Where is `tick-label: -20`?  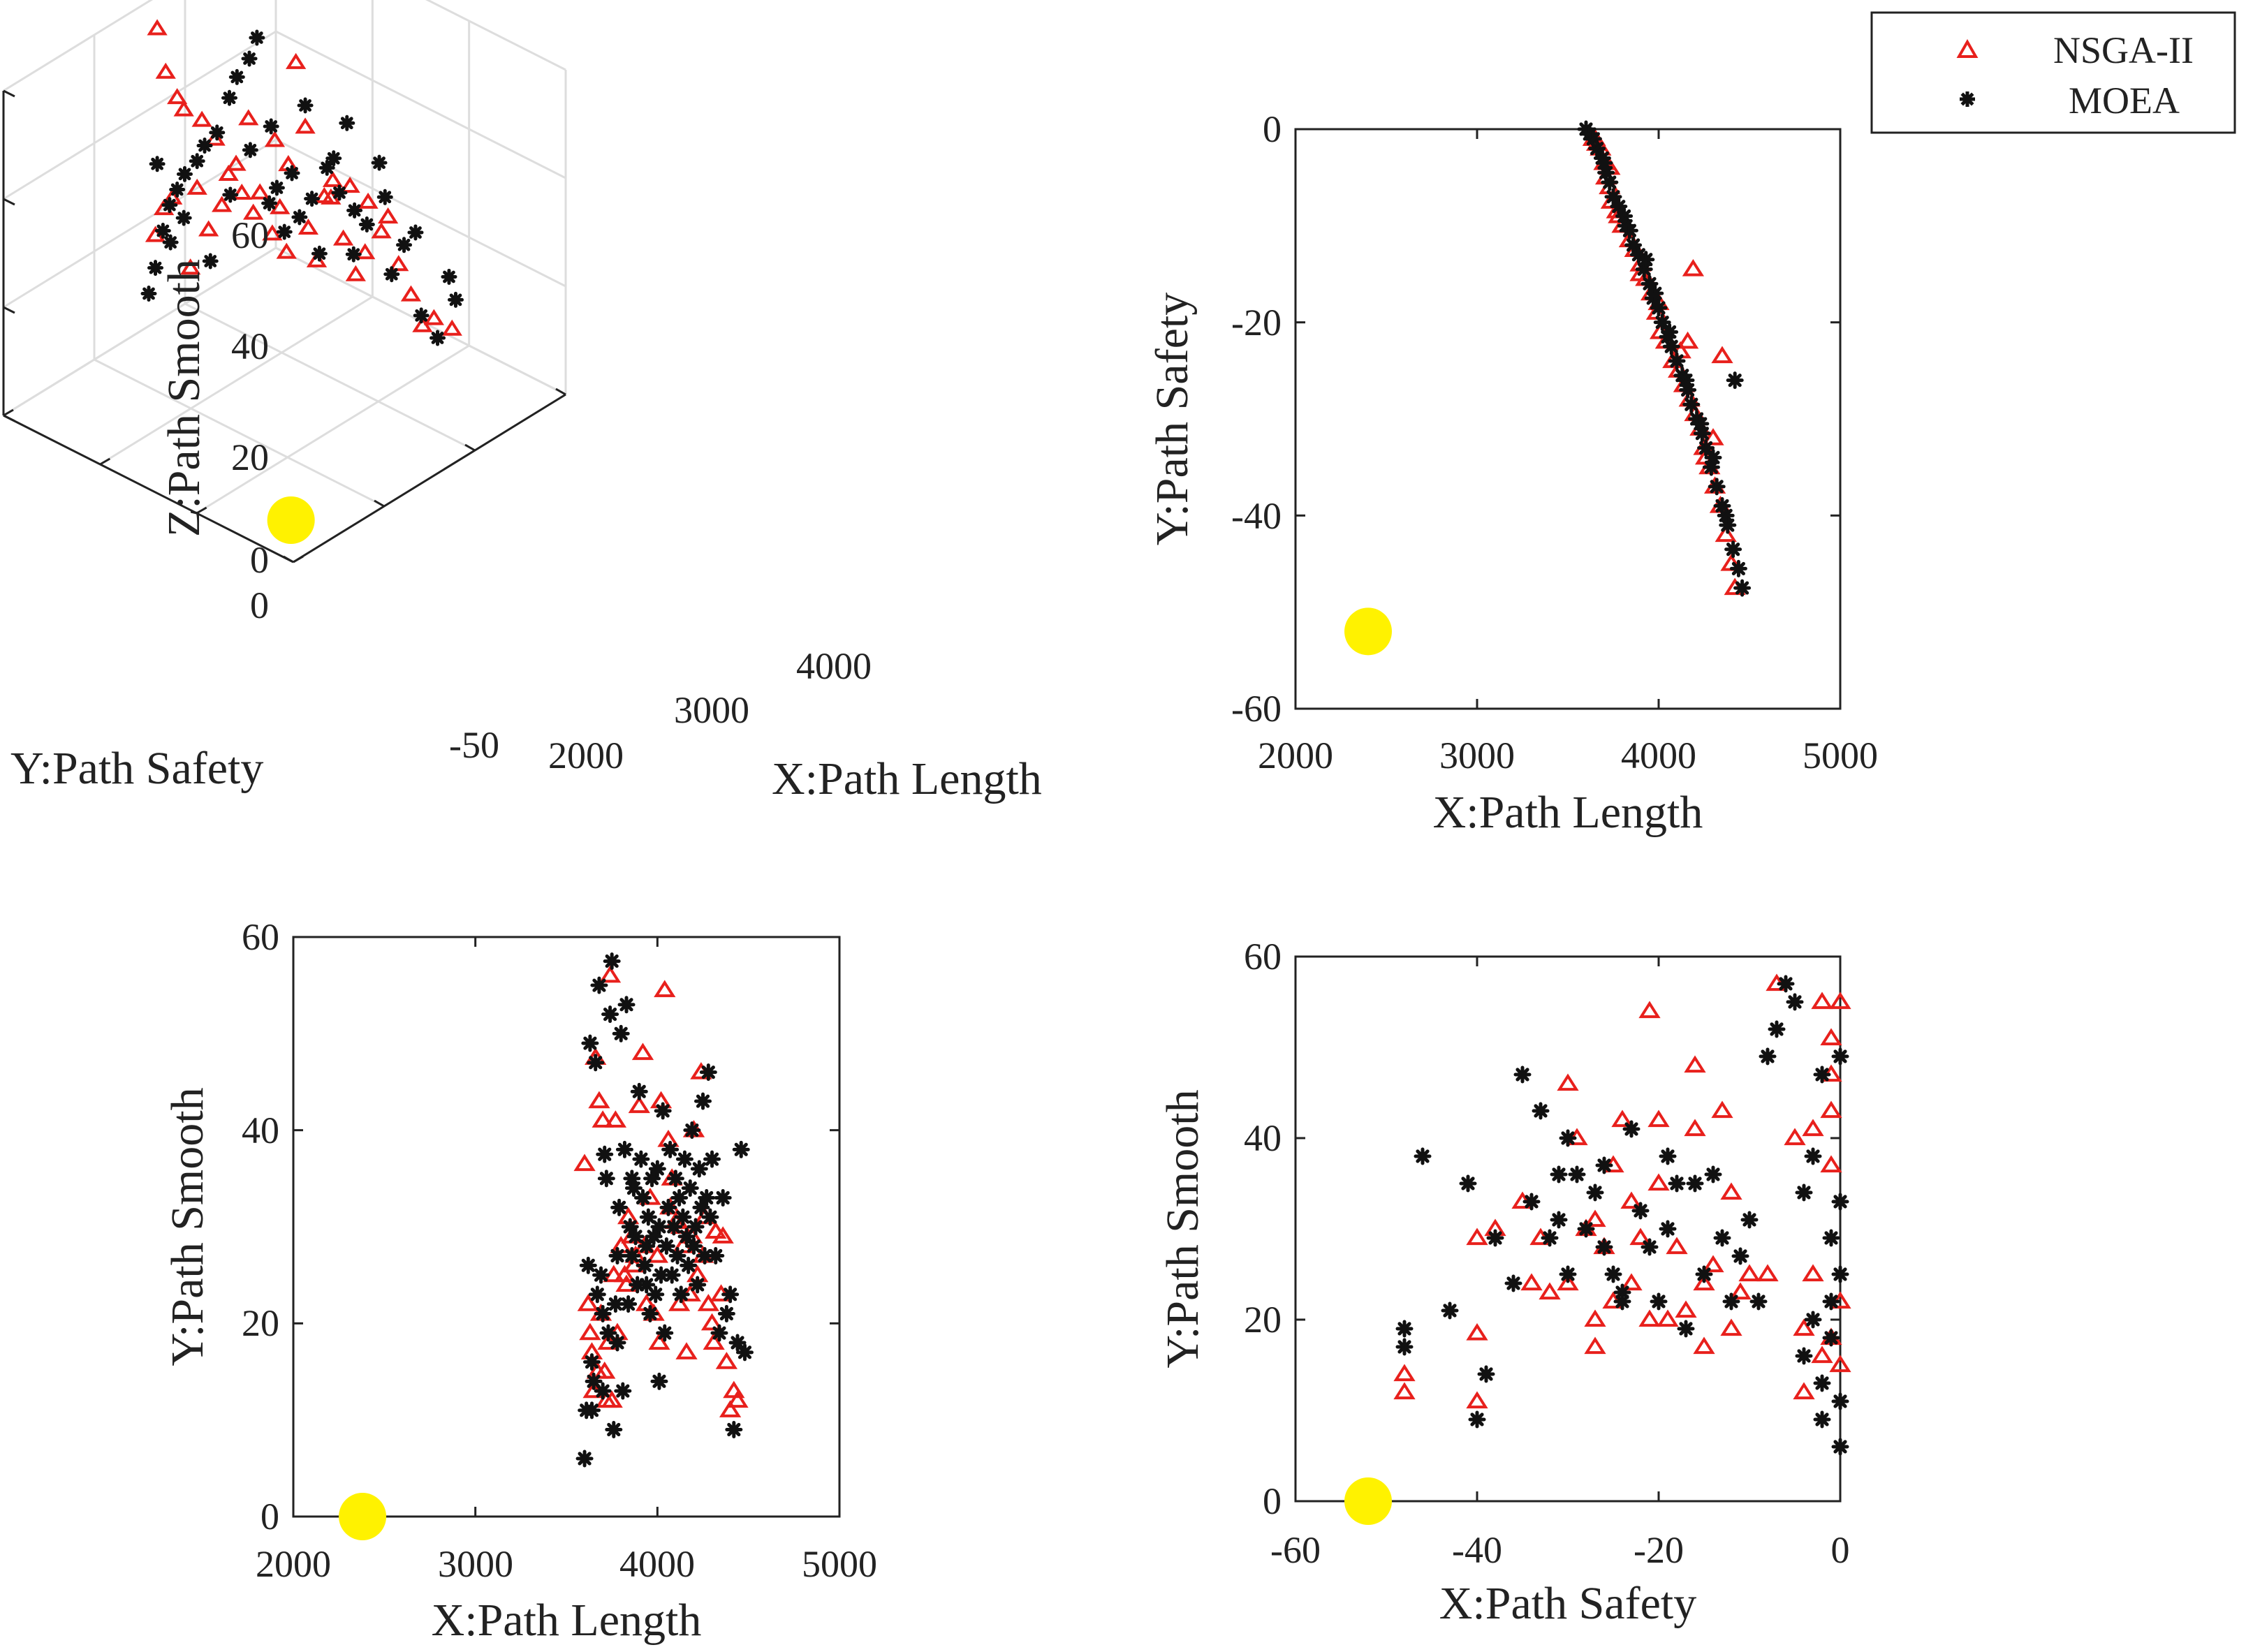
tick-label: -20 is located at coordinates (1659, 1550).